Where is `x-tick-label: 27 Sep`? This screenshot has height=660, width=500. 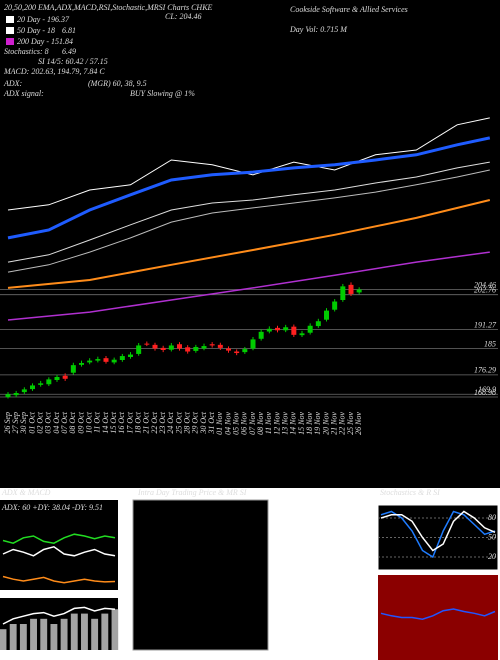 x-tick-label: 27 Sep is located at coordinates (15, 423).